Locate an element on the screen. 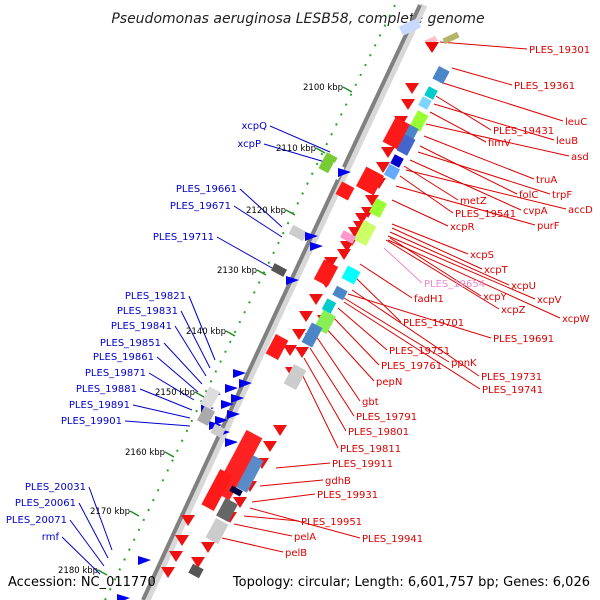 The image size is (600, 600). gene-label-right: PLES_19741 is located at coordinates (512, 390).